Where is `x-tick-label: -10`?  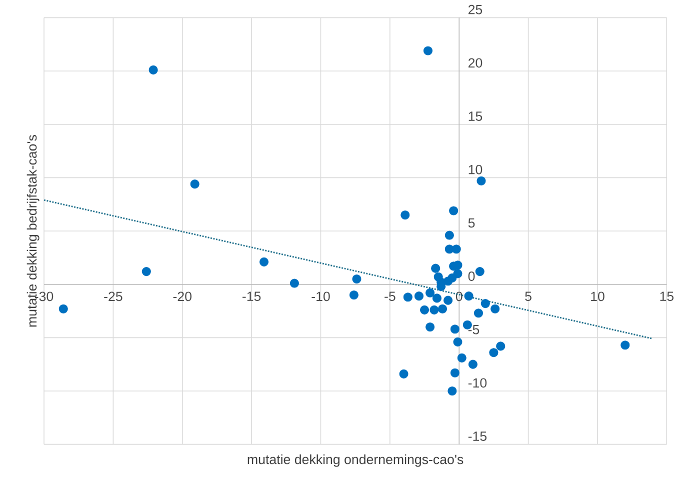 x-tick-label: -10 is located at coordinates (321, 297).